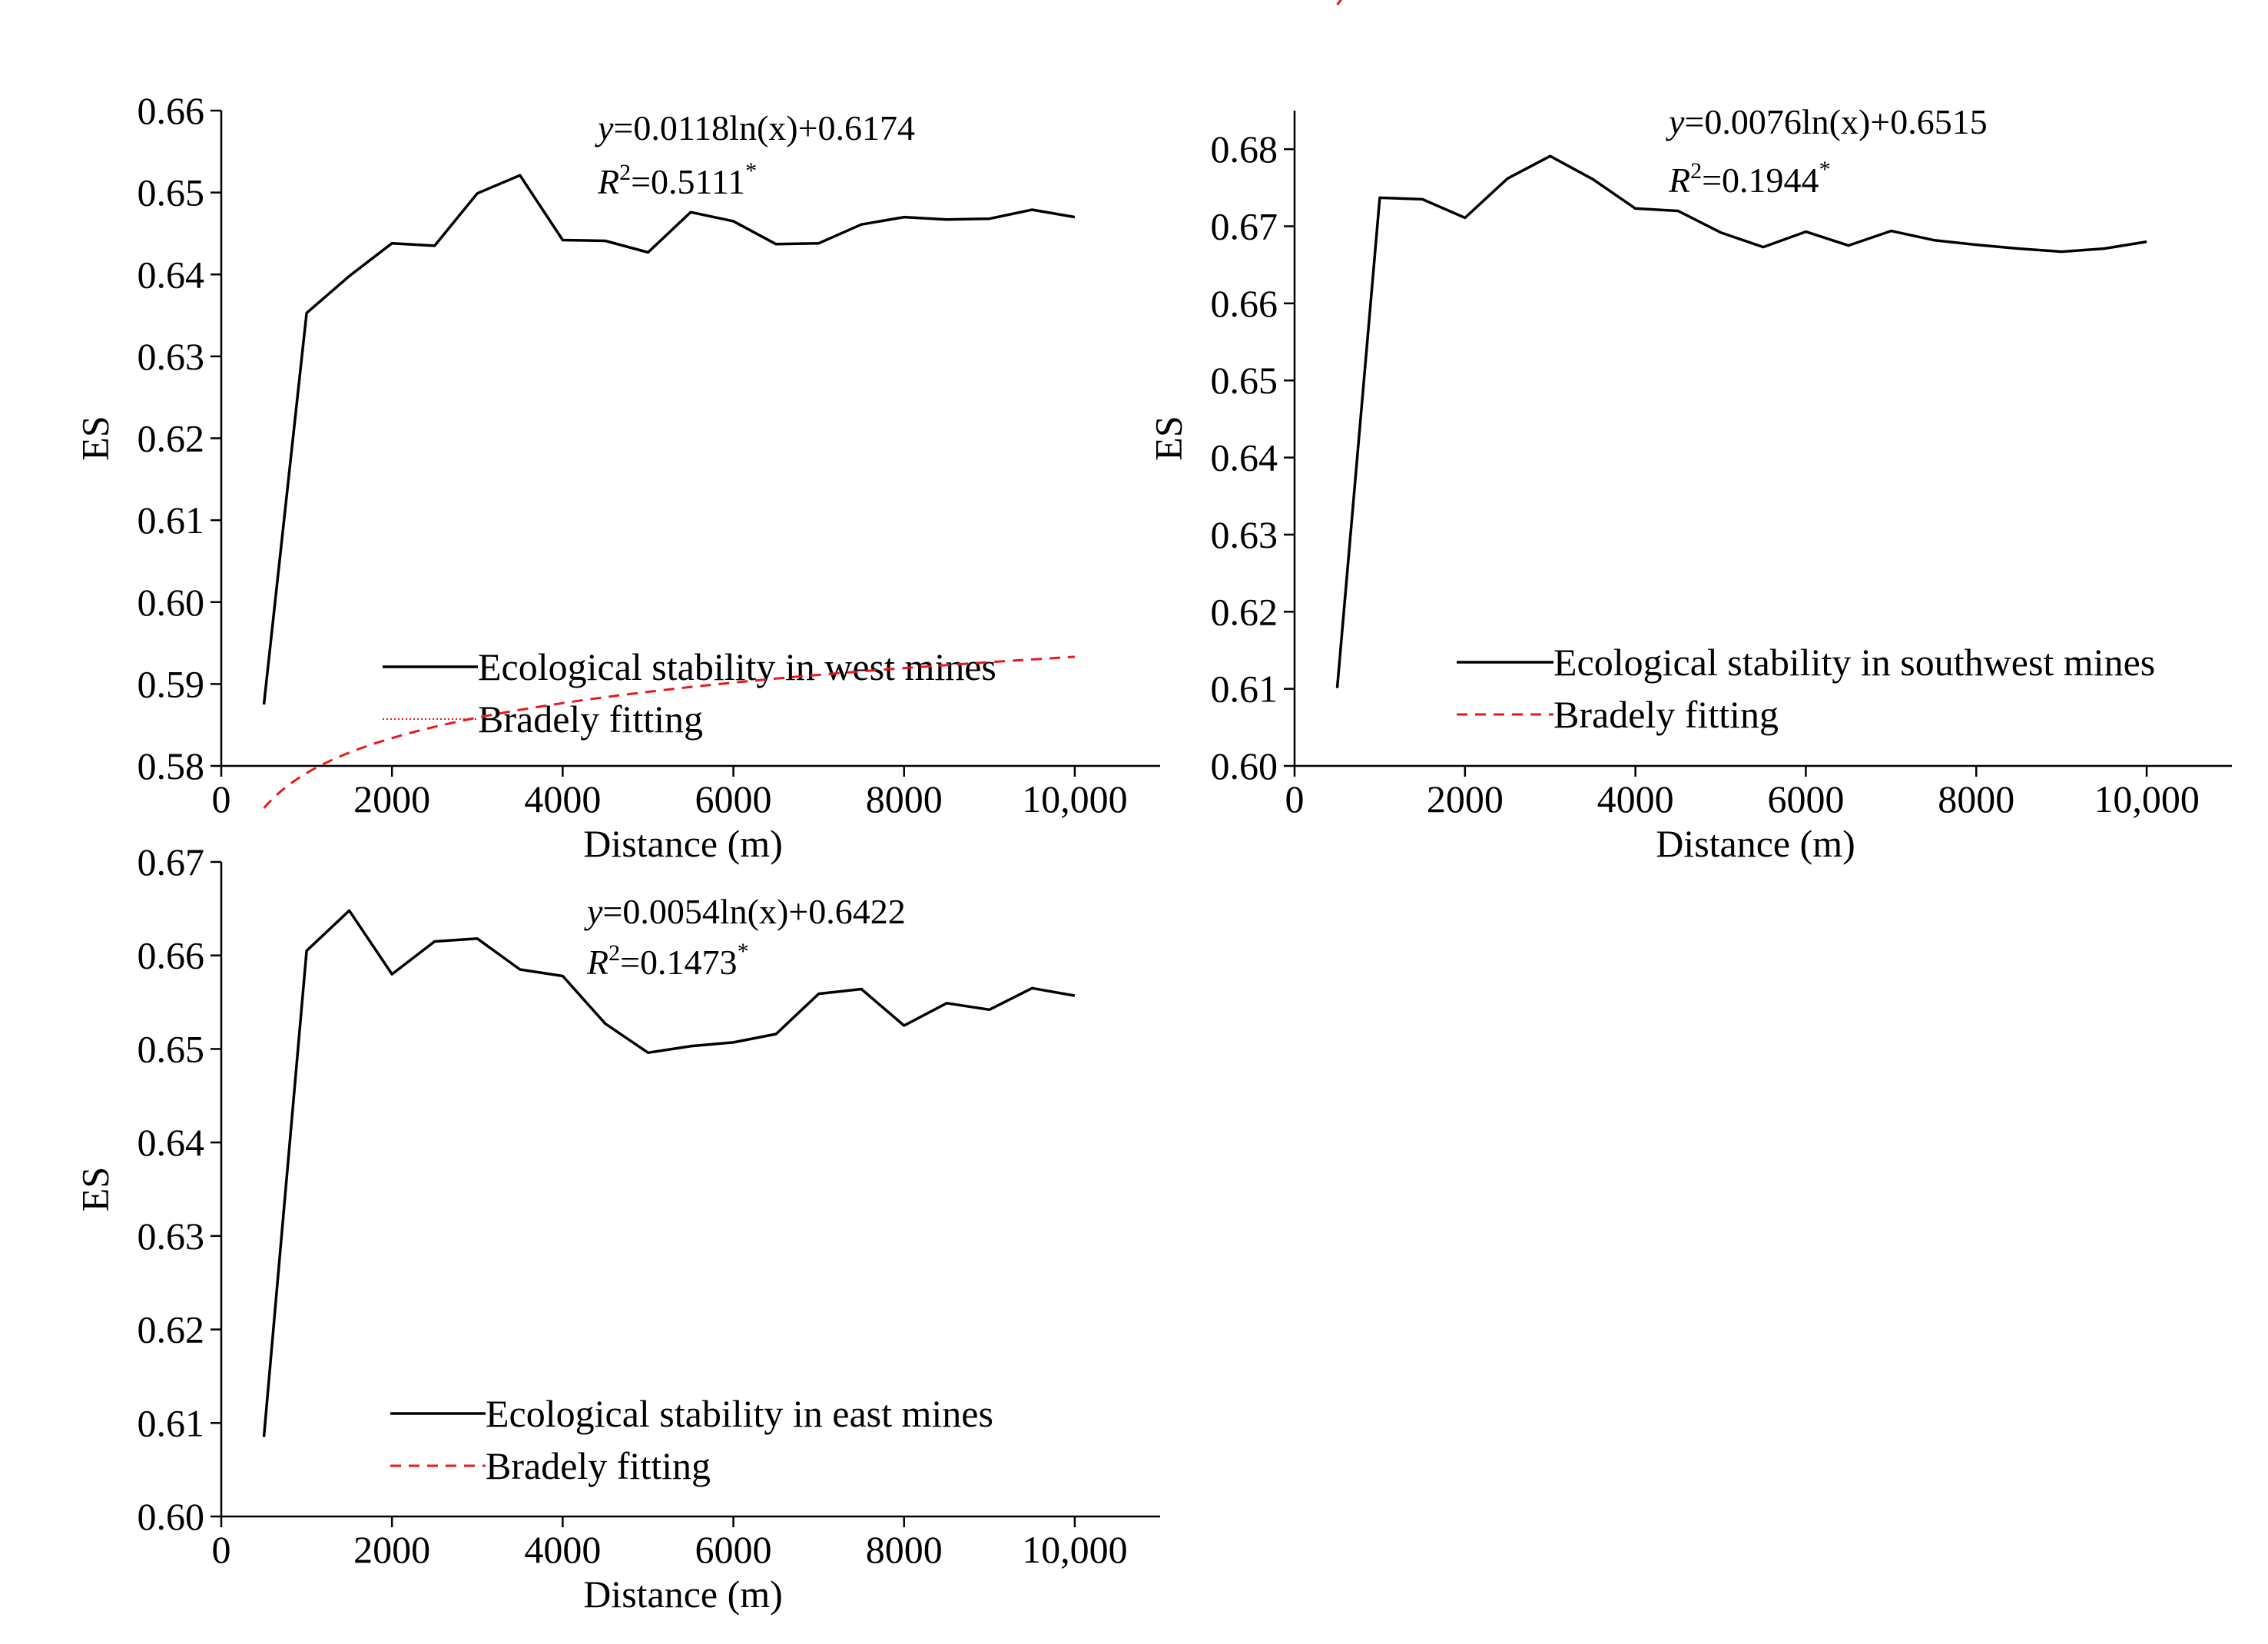 The width and height of the screenshot is (2268, 1644). I want to click on legend-label-data: Ecological stability in southwest mines, so click(1854, 662).